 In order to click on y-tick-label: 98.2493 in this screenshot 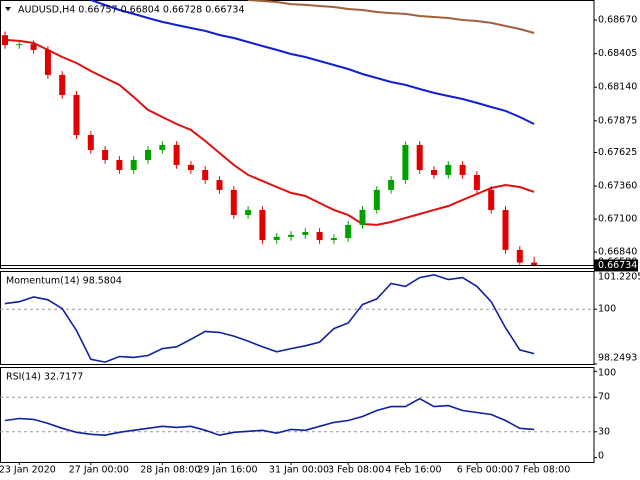, I will do `click(617, 358)`.